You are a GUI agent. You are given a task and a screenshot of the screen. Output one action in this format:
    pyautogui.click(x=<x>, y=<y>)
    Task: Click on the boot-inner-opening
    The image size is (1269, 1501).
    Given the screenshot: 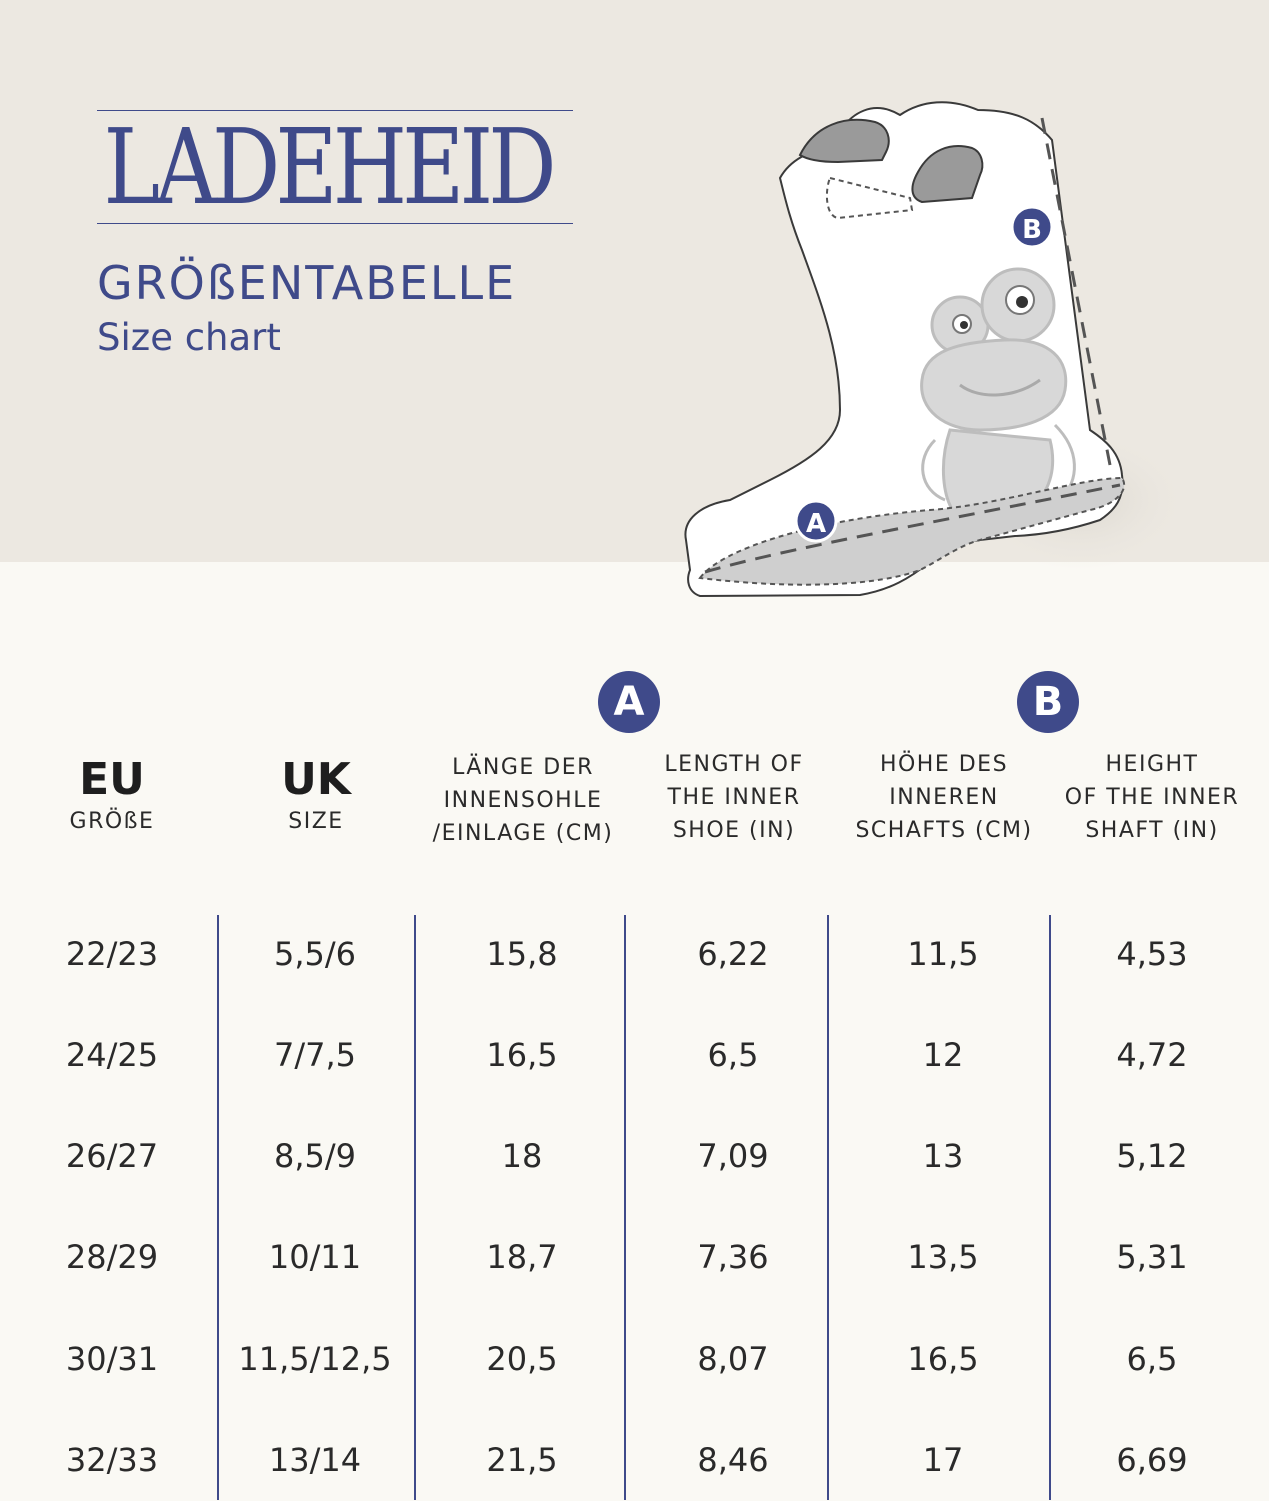 What is the action you would take?
    pyautogui.click(x=844, y=141)
    